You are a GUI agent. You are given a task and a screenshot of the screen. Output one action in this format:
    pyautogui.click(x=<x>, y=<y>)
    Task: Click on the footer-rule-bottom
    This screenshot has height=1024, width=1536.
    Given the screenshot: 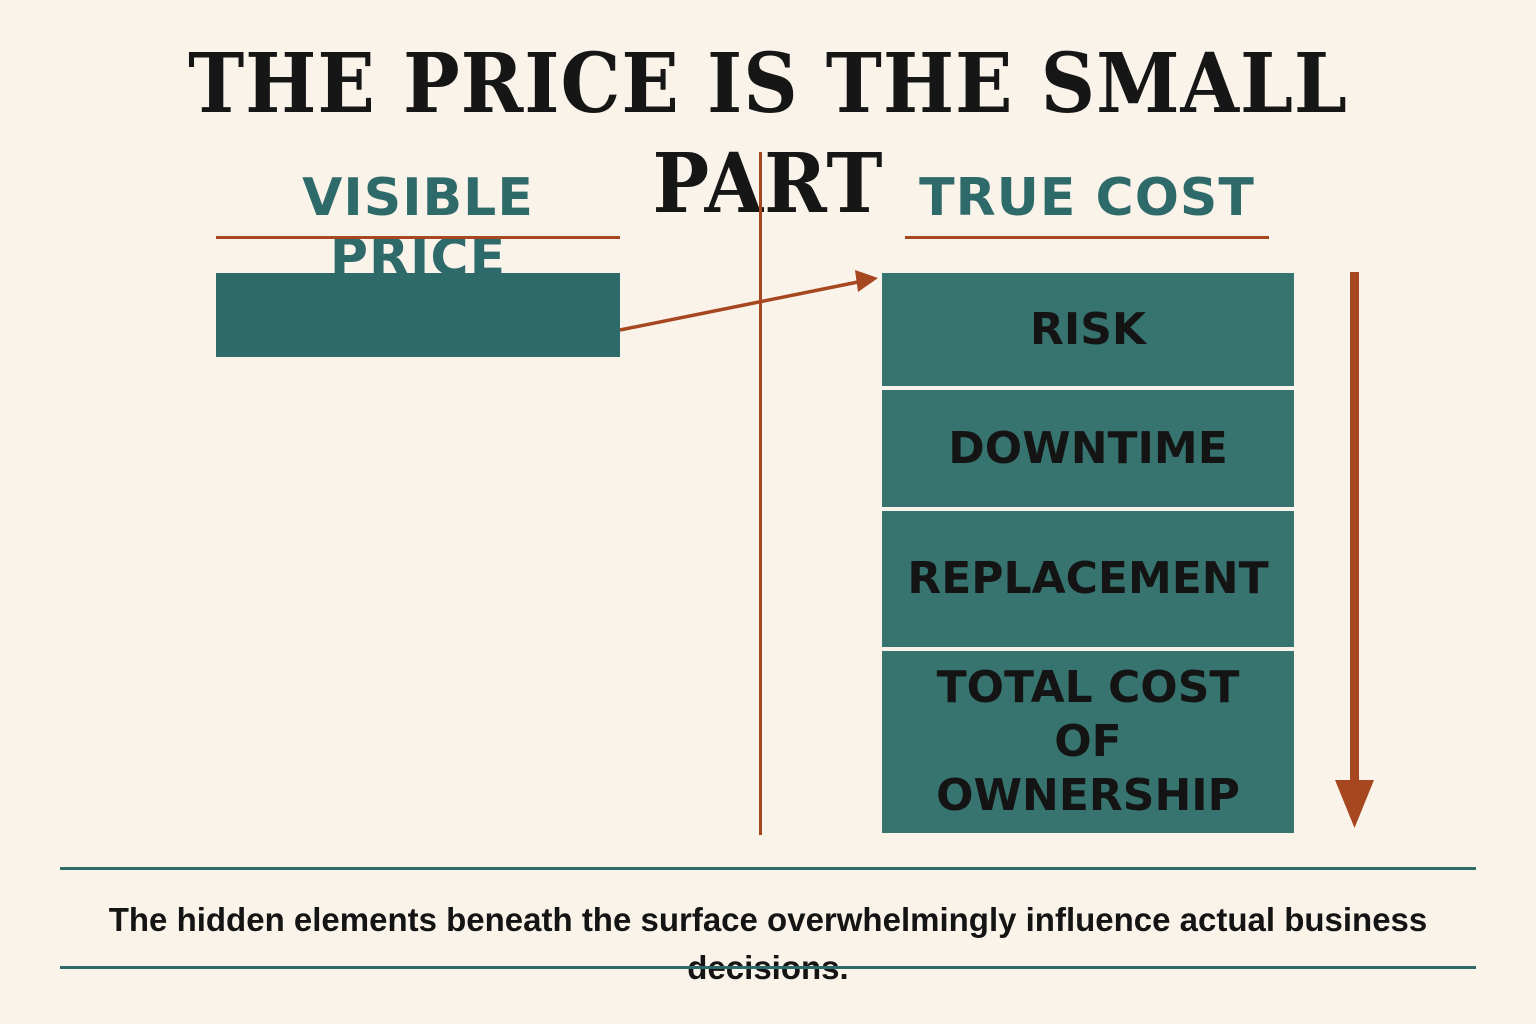 What is the action you would take?
    pyautogui.click(x=768, y=967)
    